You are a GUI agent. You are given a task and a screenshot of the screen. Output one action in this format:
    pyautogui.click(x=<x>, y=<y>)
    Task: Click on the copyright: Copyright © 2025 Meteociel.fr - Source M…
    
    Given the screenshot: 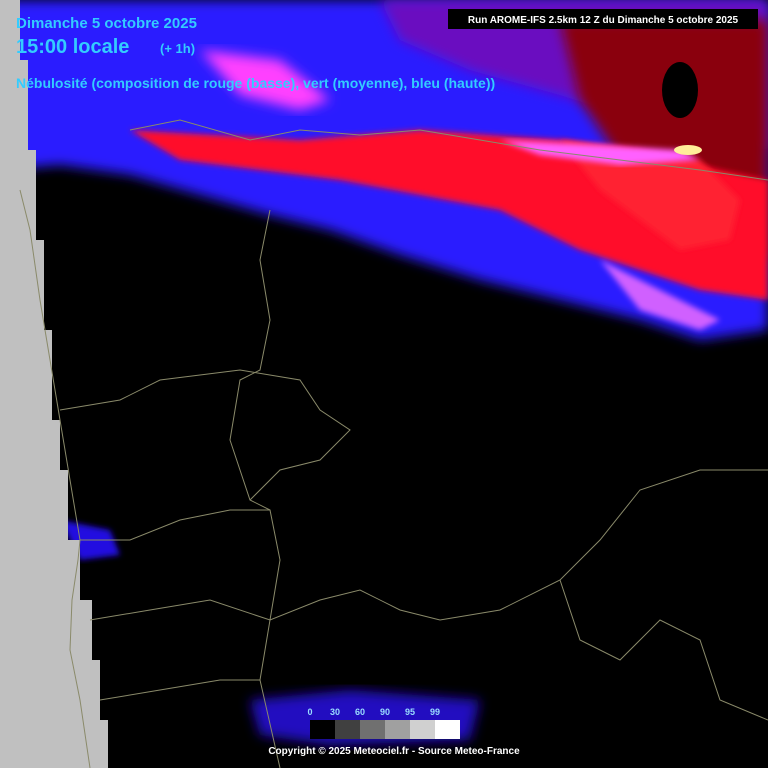 What is the action you would take?
    pyautogui.click(x=394, y=751)
    